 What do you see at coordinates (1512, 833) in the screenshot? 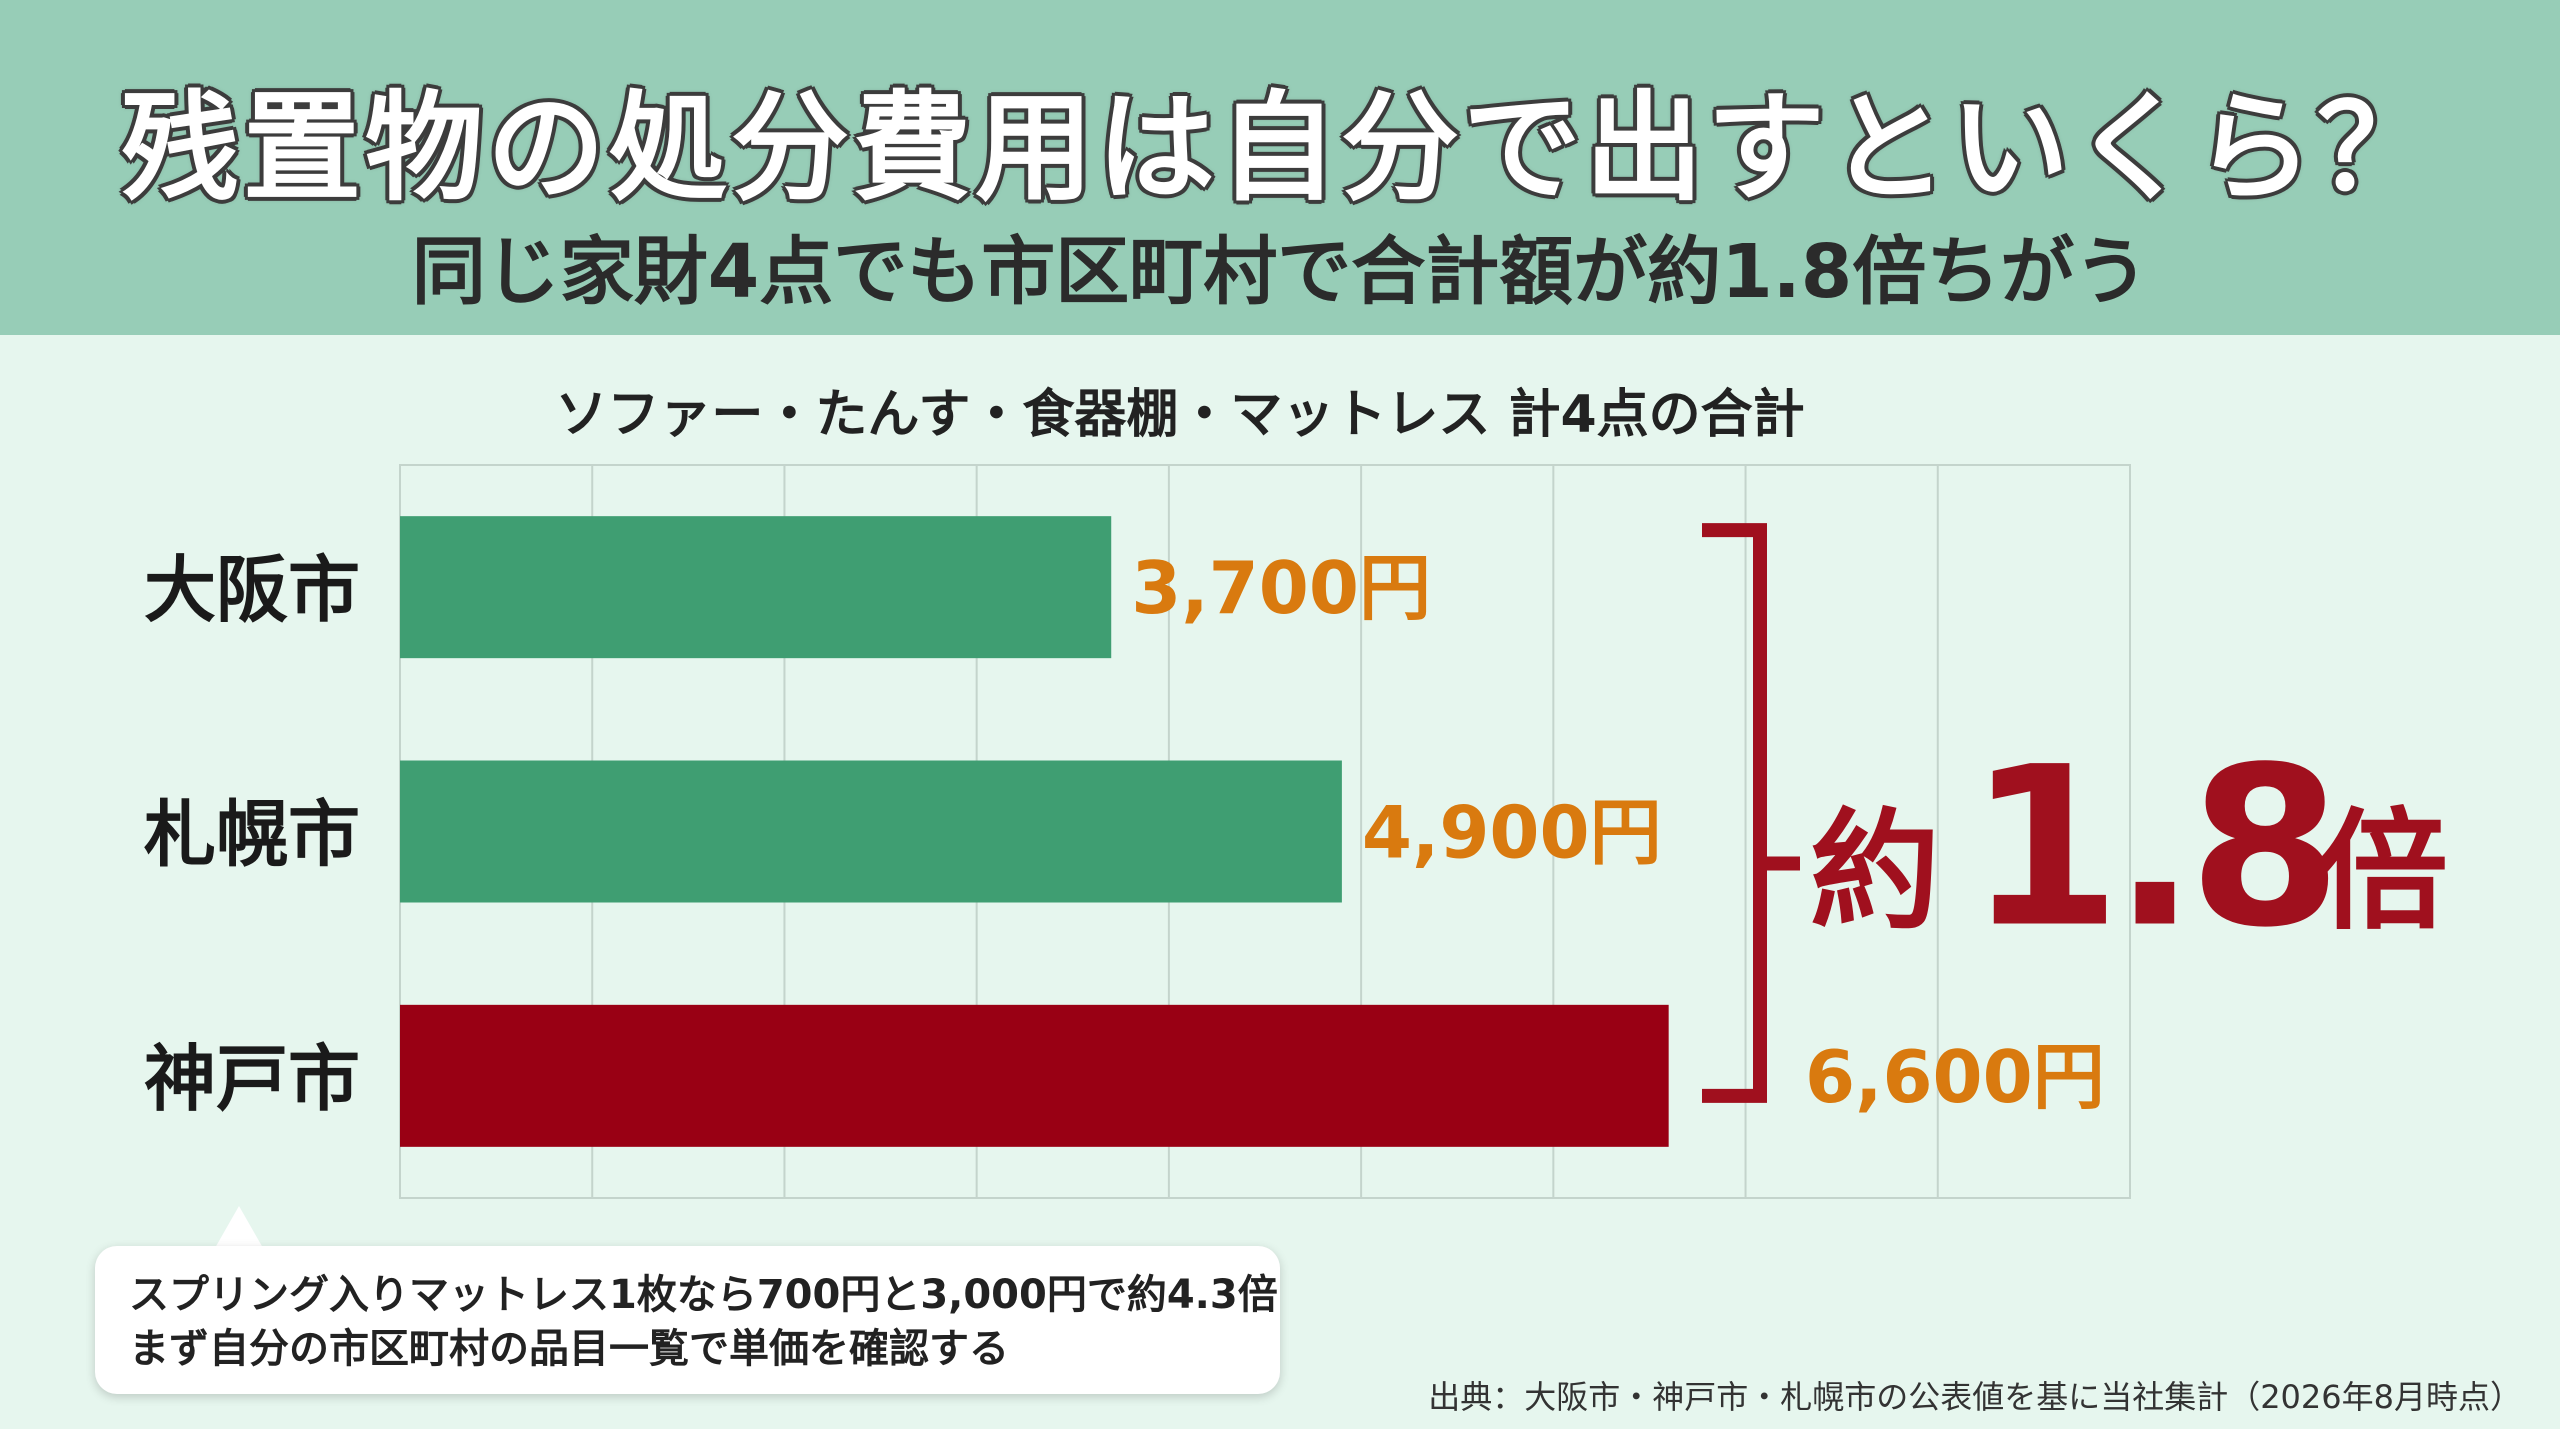
I see `value-label: 4,900円` at bounding box center [1512, 833].